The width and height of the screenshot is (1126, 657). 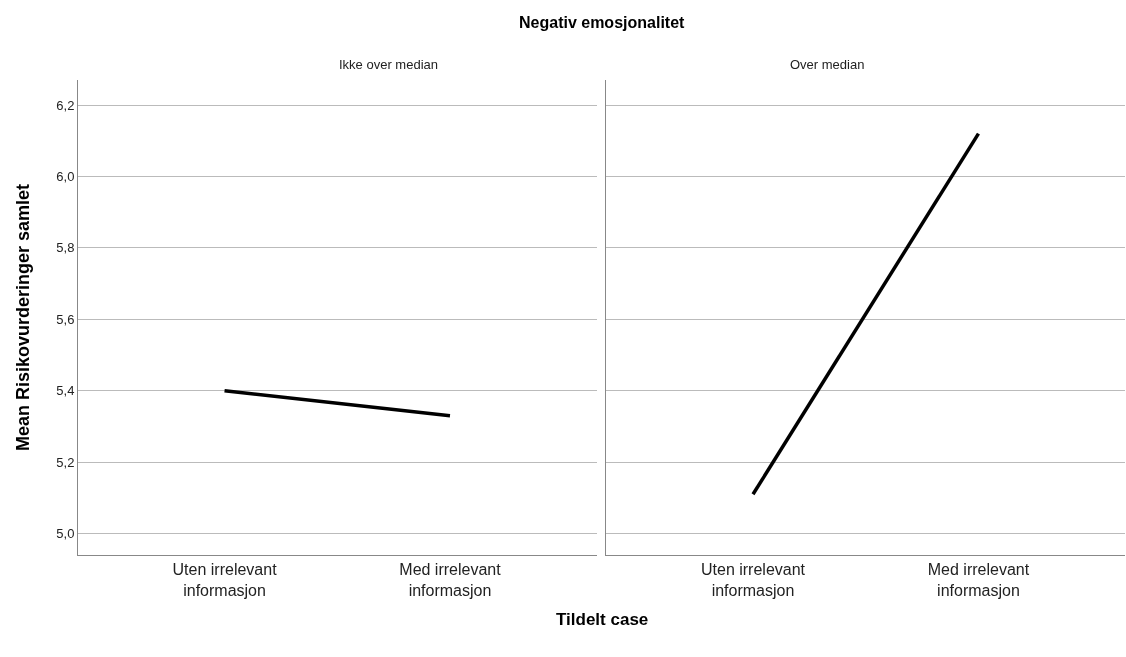 I want to click on y-tick-label: 6,2, so click(x=65, y=105).